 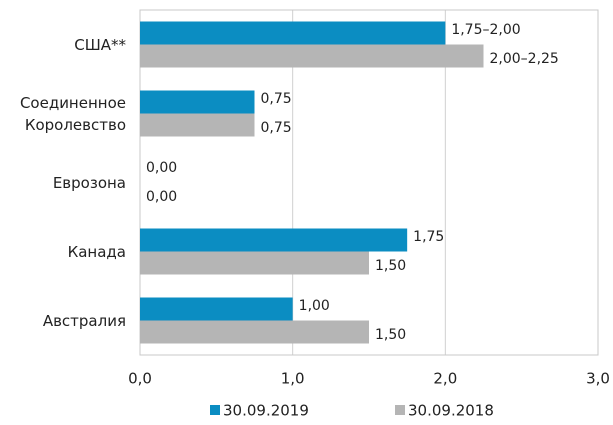 What do you see at coordinates (524, 59) in the screenshot?
I see `value-label: 2,00–2,25` at bounding box center [524, 59].